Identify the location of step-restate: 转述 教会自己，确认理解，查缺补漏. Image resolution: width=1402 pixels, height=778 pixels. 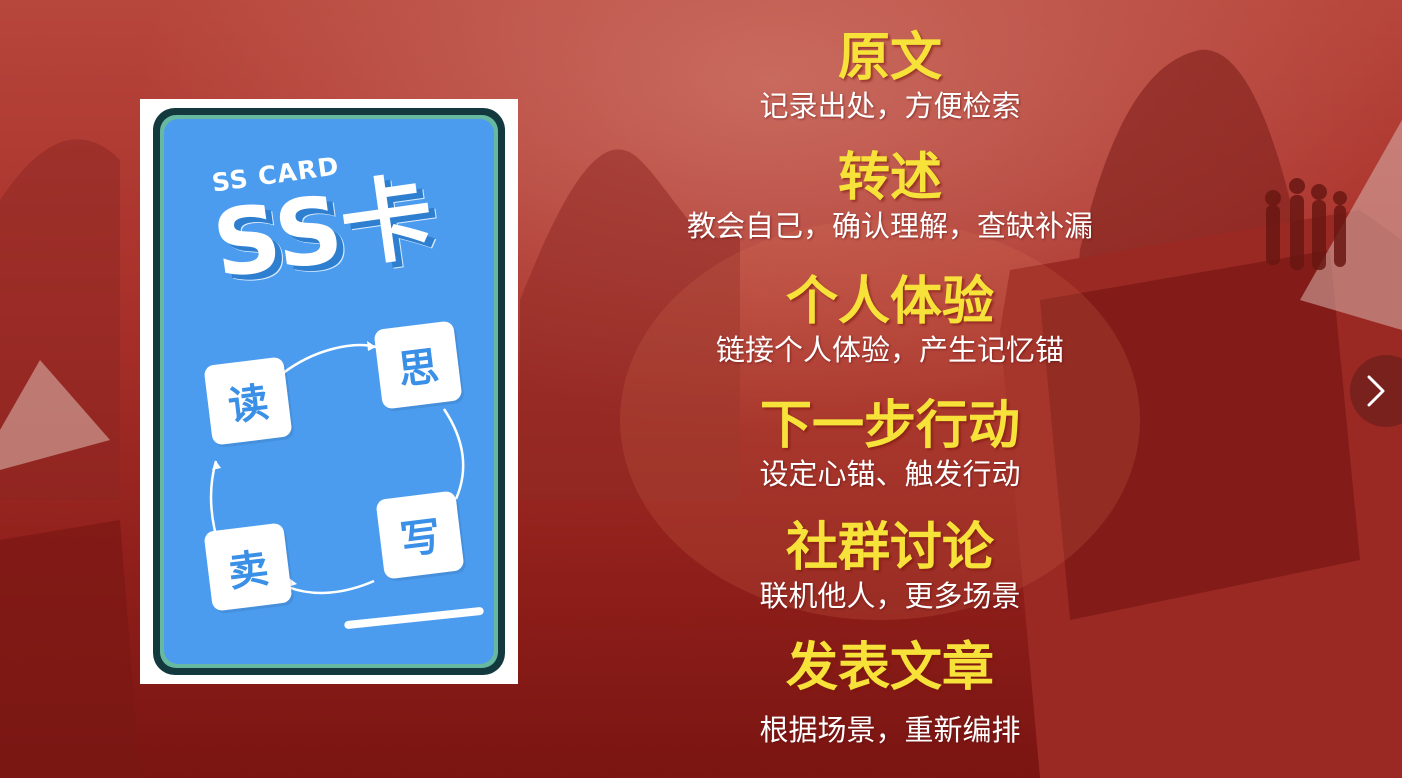
(890, 196).